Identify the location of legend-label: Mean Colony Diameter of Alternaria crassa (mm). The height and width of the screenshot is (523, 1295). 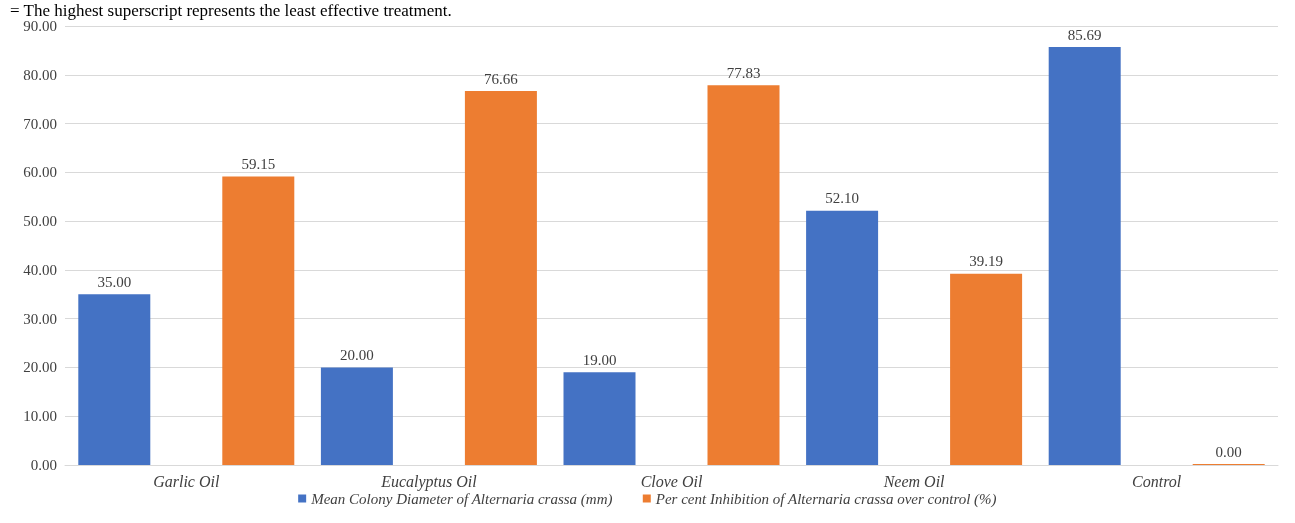
(461, 499).